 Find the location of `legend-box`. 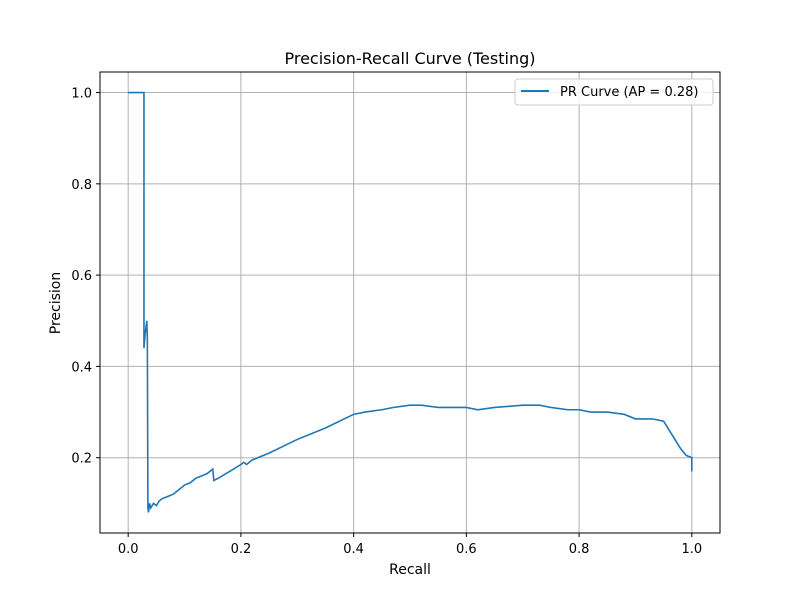

legend-box is located at coordinates (614, 92).